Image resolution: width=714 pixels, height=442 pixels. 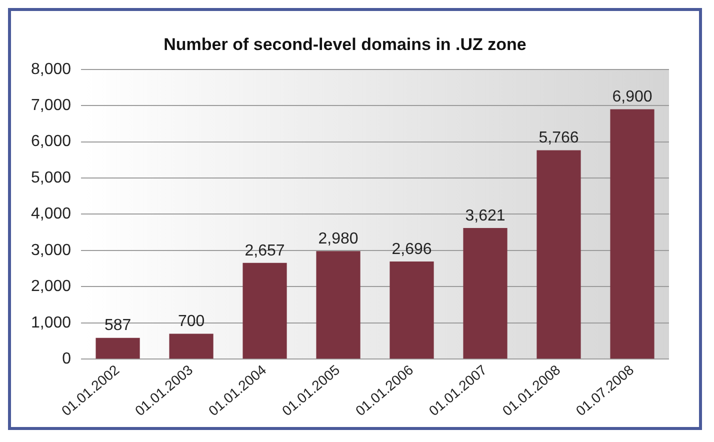 I want to click on chart-title: Number of second-level domains in .UZ zone, so click(x=345, y=44).